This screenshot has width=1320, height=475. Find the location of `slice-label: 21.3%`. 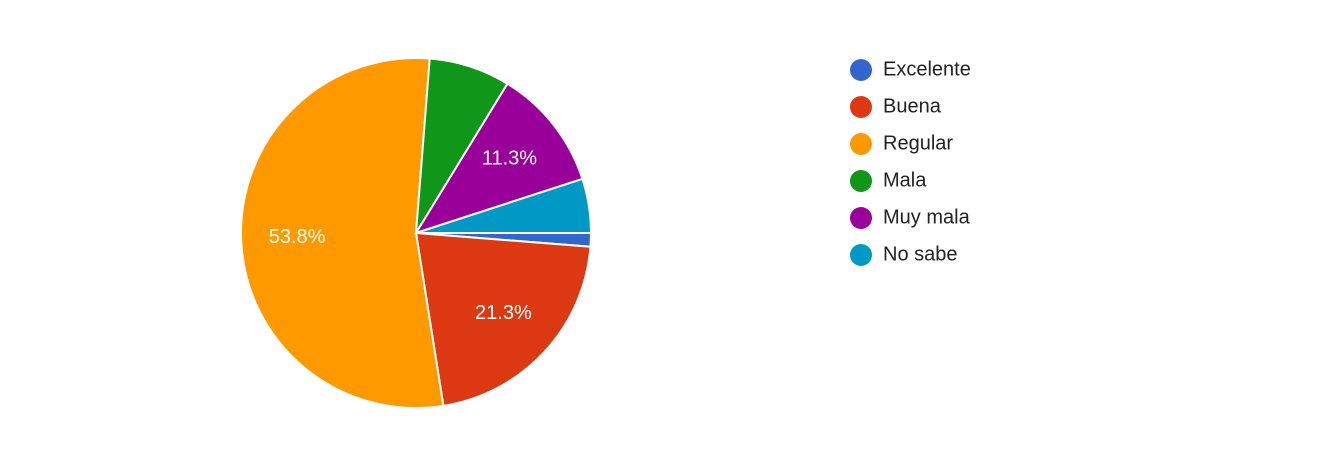

slice-label: 21.3% is located at coordinates (503, 313).